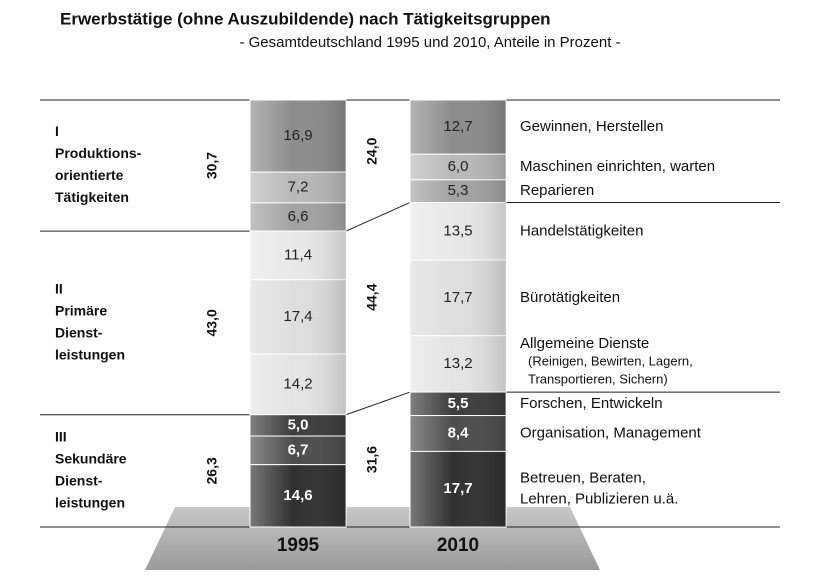  I want to click on legend-label: Reparieren, so click(557, 190).